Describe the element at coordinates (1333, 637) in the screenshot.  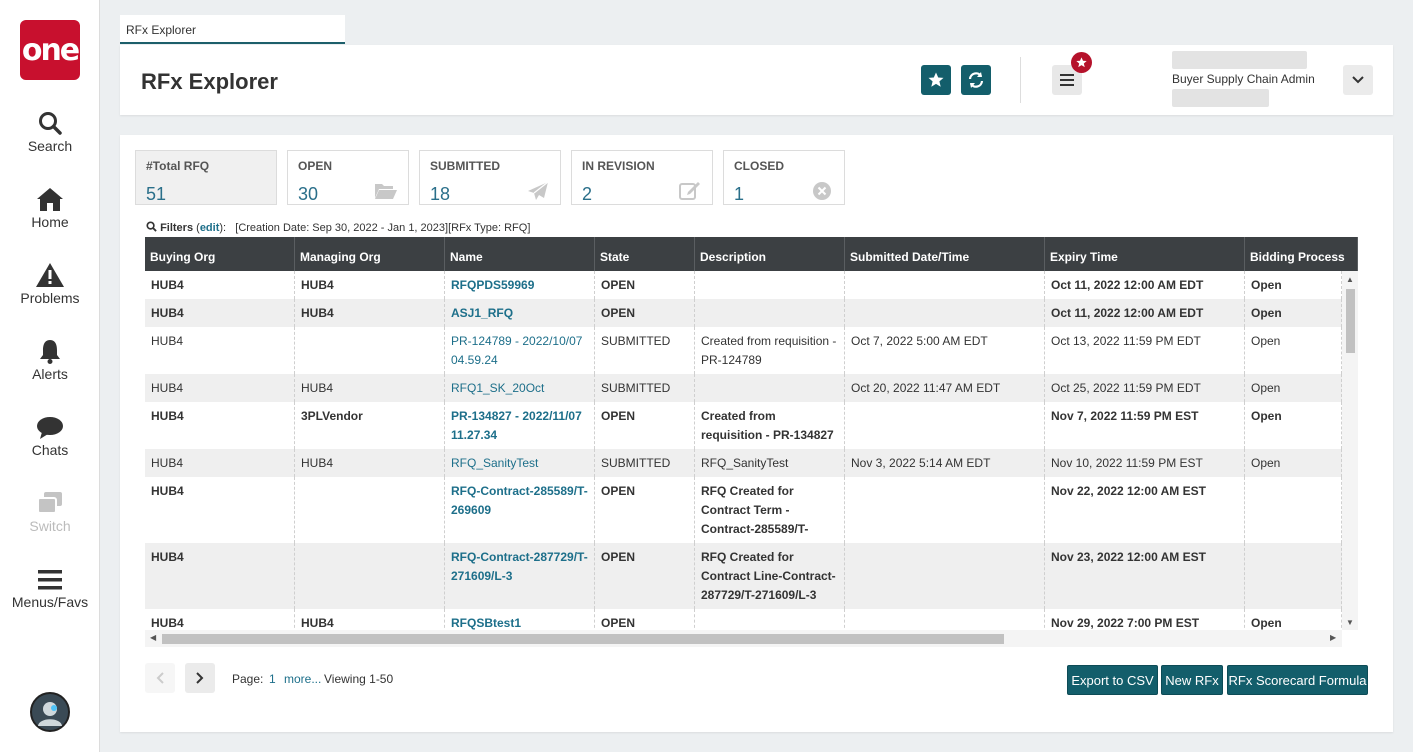
I see `scroll-right-arrow: ▶` at that location.